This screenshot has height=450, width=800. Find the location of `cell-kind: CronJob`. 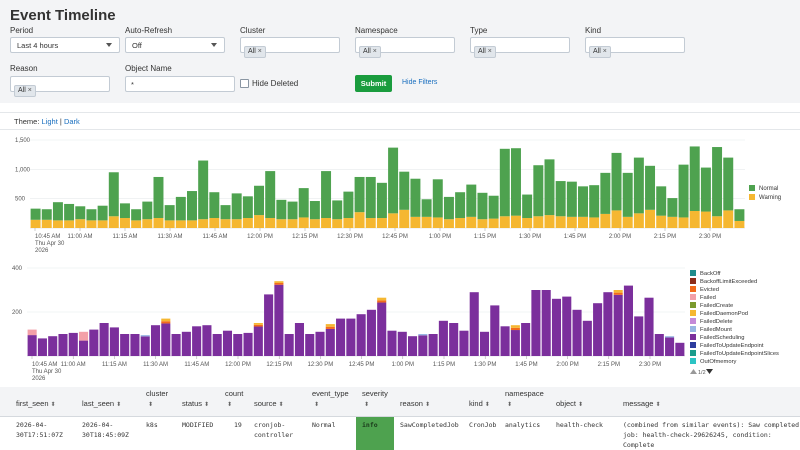

cell-kind: CronJob is located at coordinates (483, 425).